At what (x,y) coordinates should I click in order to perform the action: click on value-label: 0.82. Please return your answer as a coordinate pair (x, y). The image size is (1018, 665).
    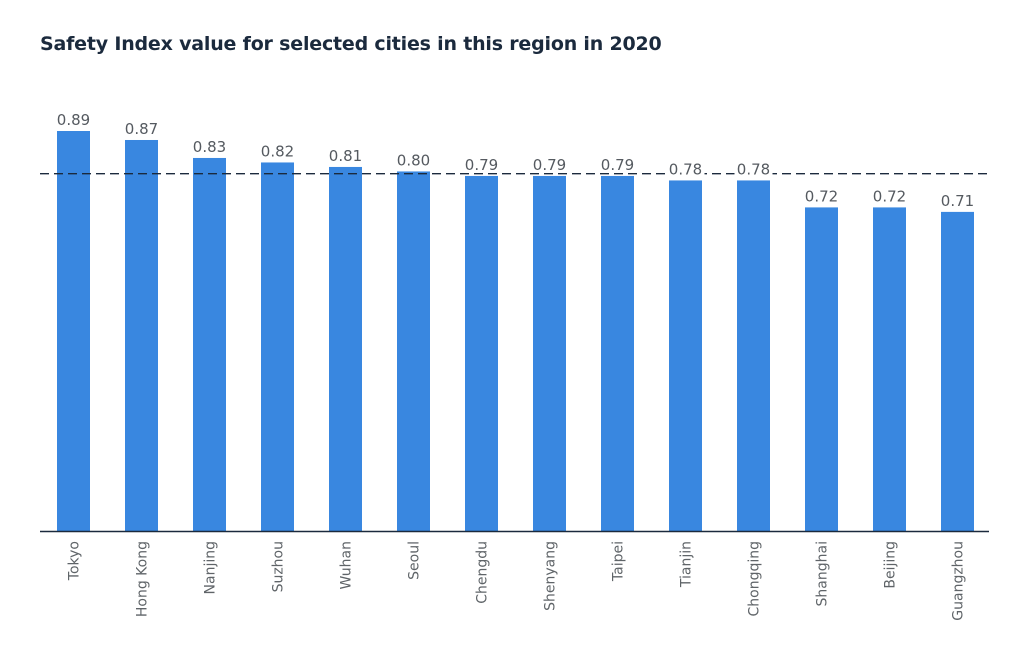
    Looking at the image, I should click on (277, 151).